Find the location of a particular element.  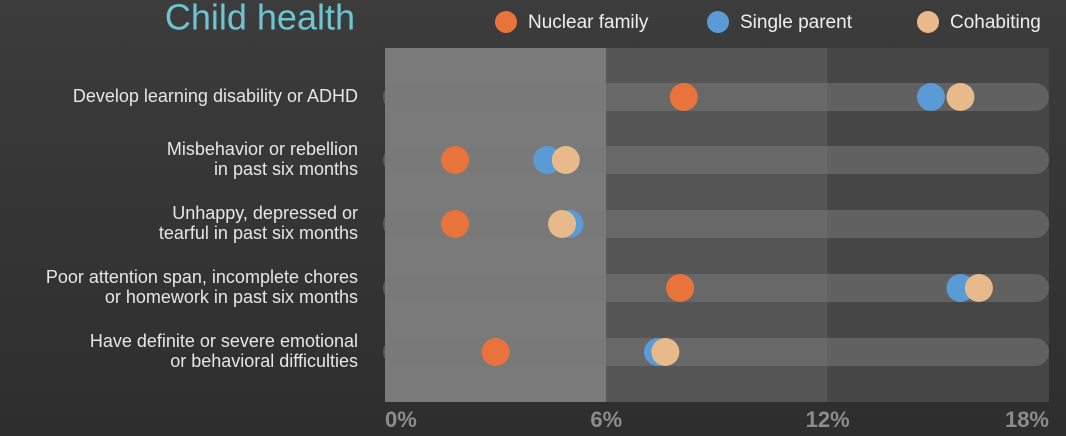

x-tick-label: 12% is located at coordinates (828, 419).